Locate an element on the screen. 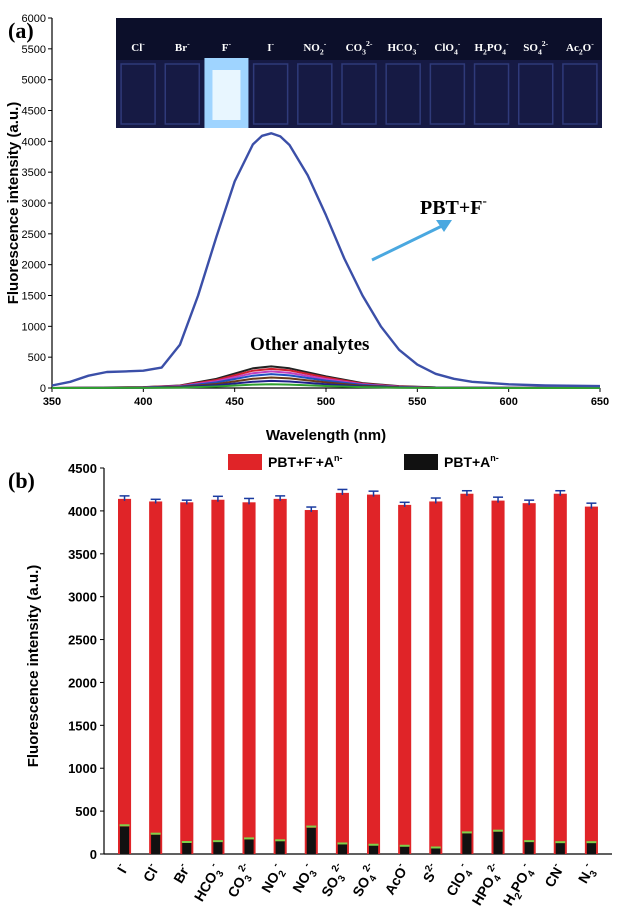  category-label: NO3- is located at coordinates (304, 879).